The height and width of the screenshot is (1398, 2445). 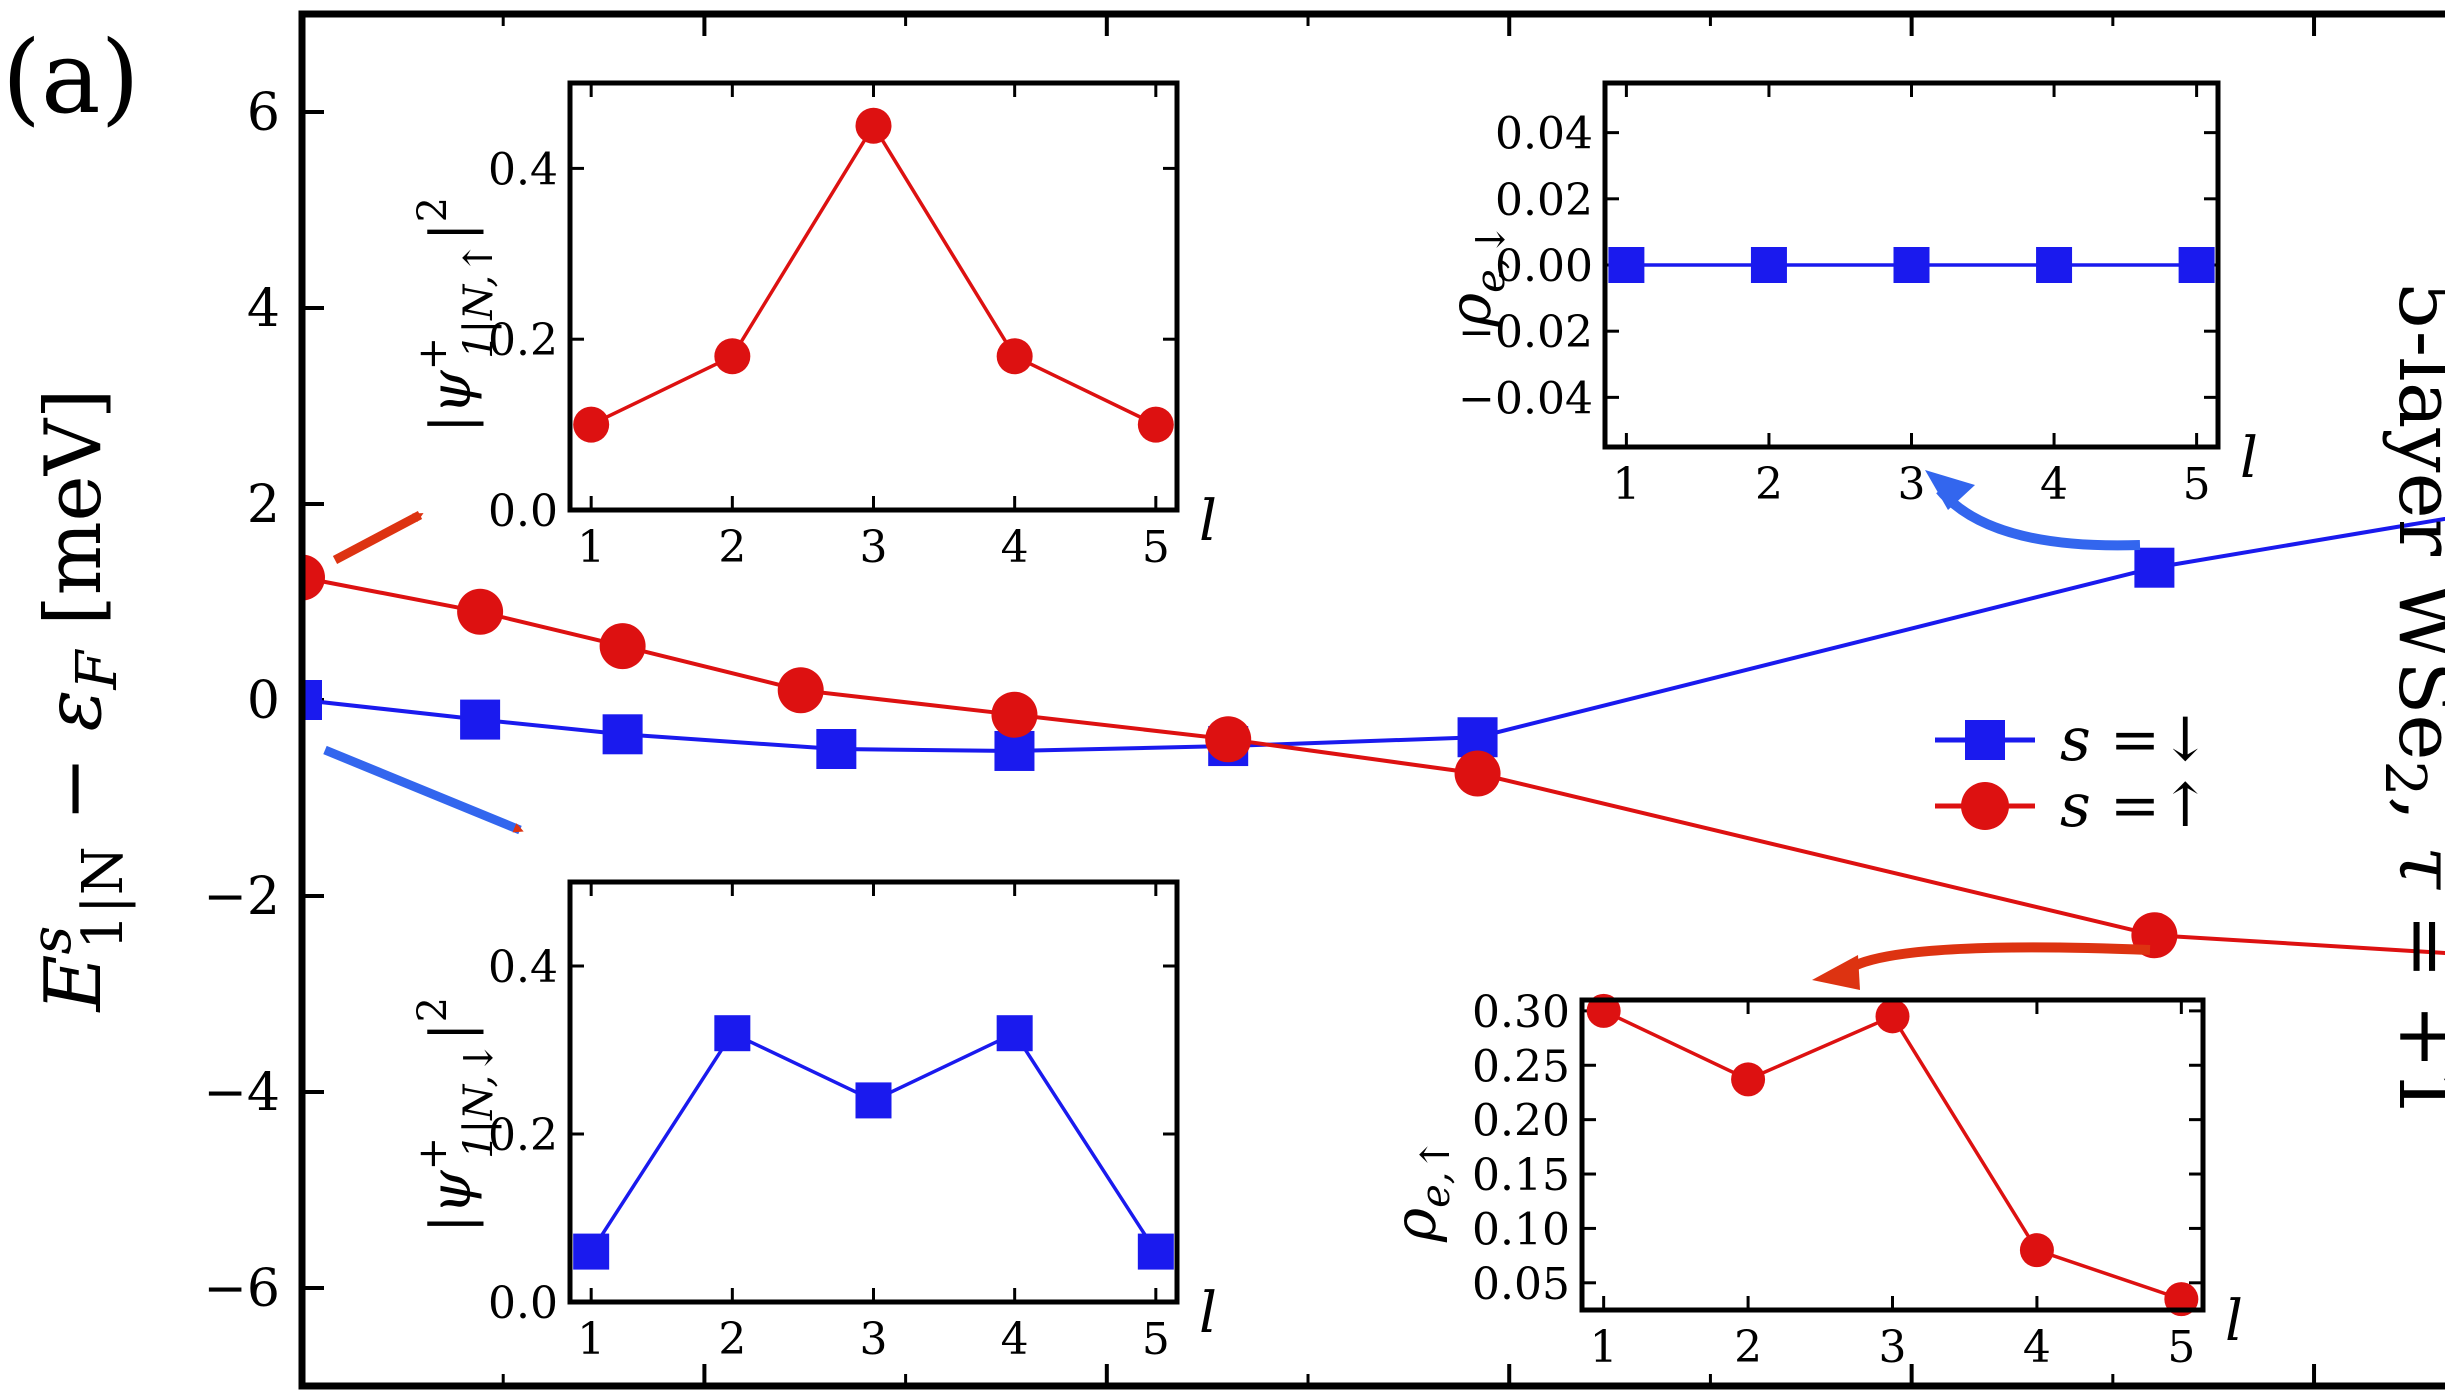 I want to click on inset-ytick-label: 0.10, so click(x=1521, y=1229).